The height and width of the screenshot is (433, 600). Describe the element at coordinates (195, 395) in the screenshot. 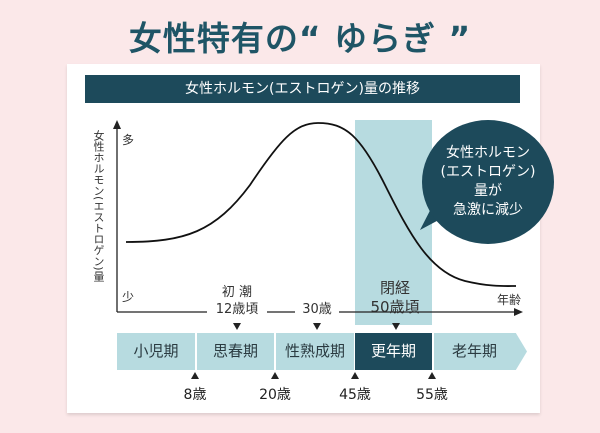

I see `age-label: 8歳` at that location.